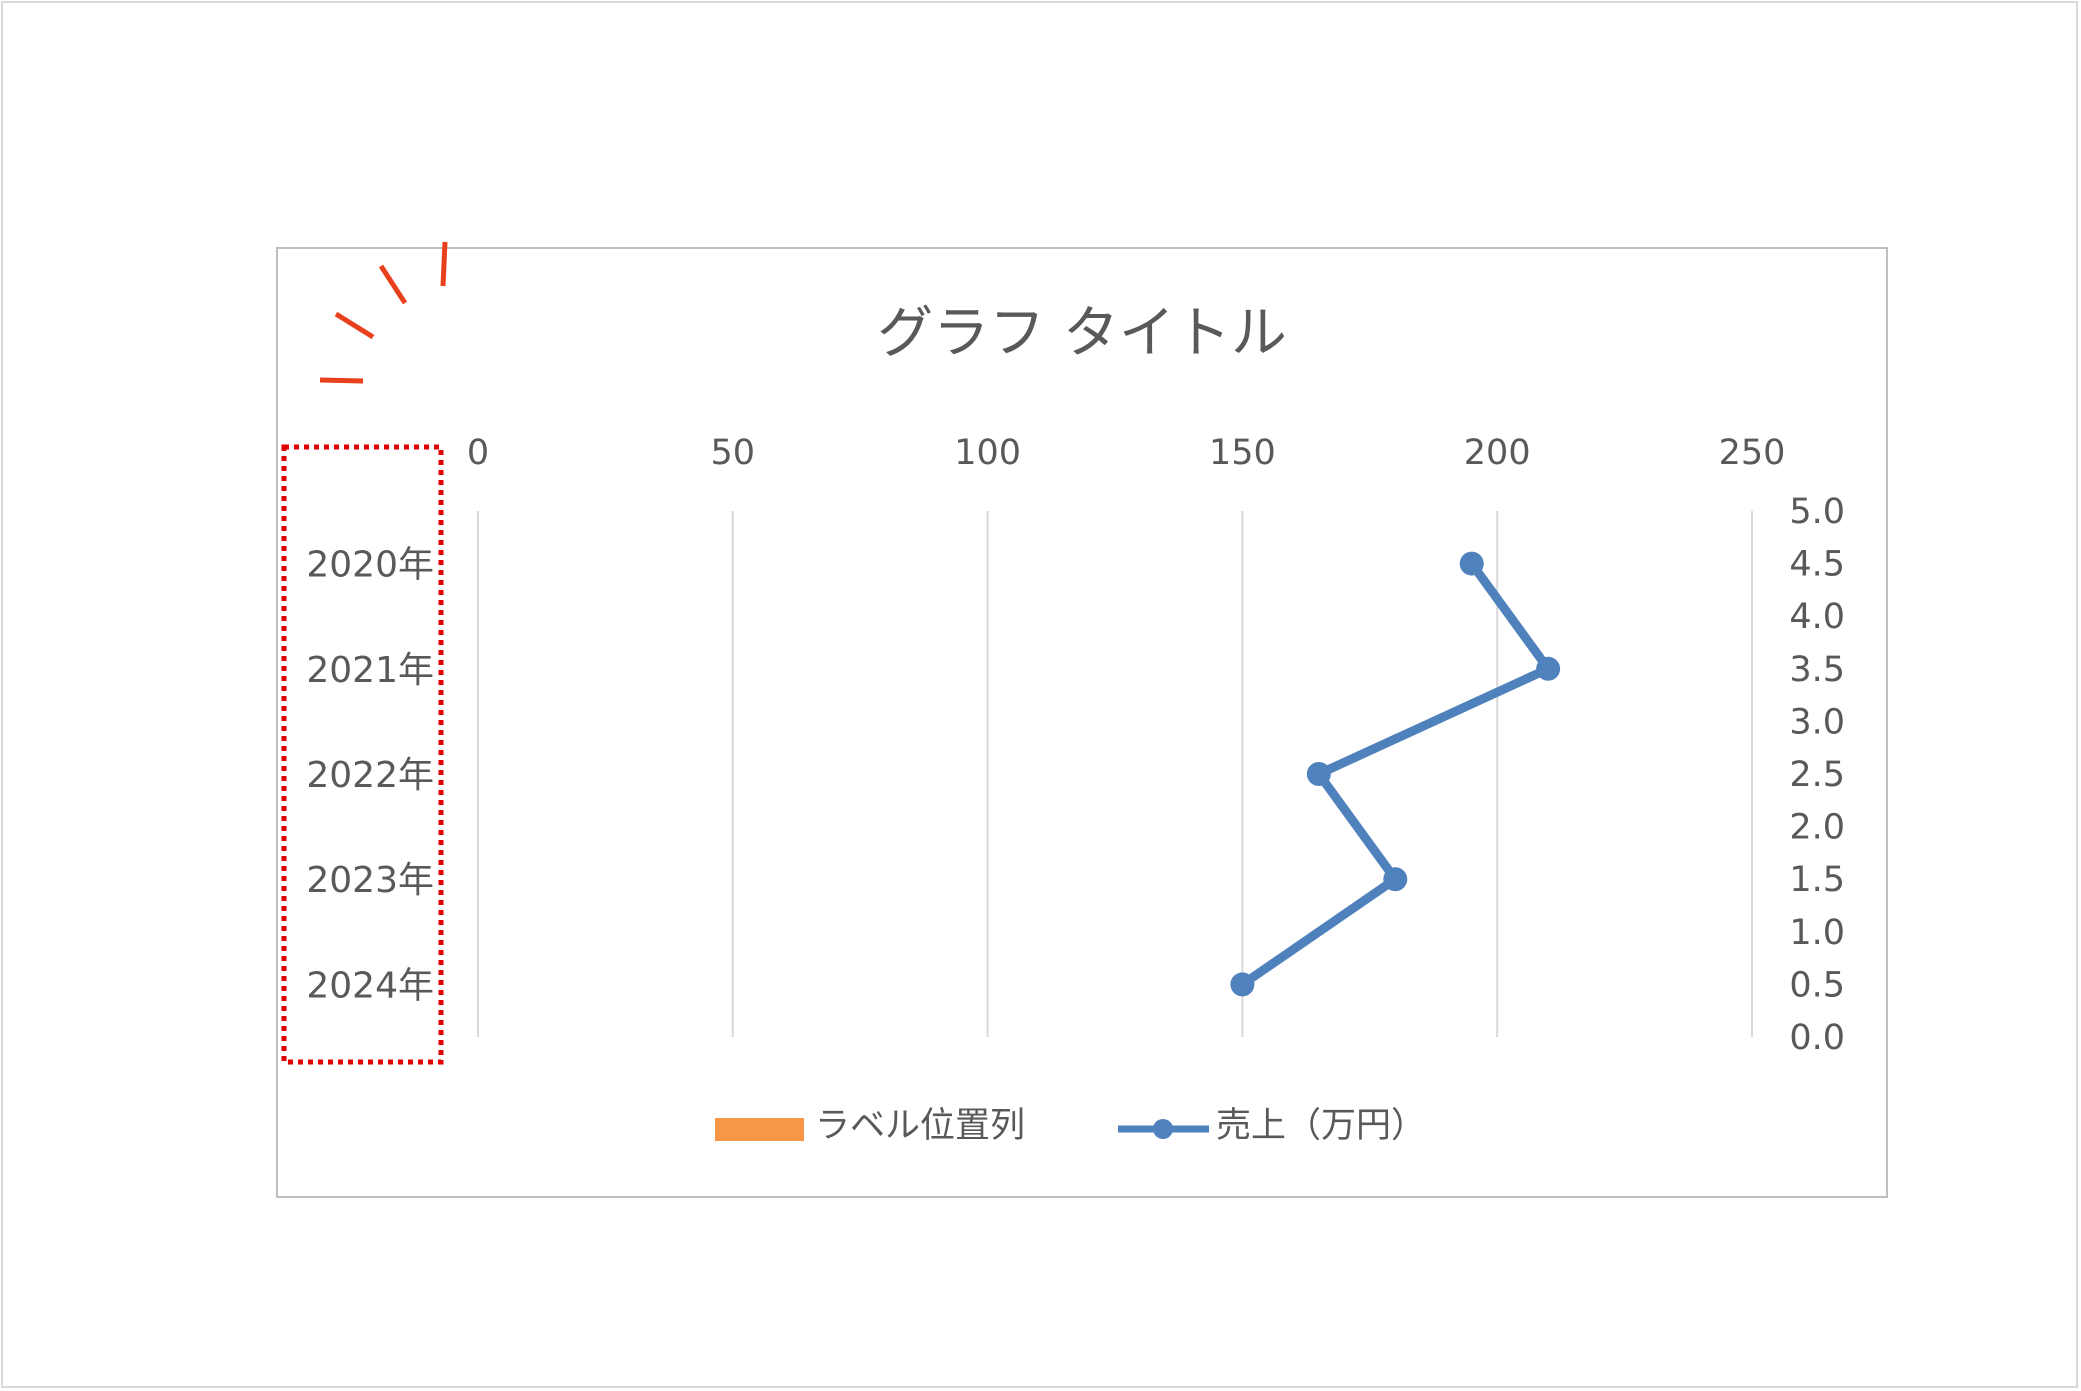  Describe the element at coordinates (1070, 1126) in the screenshot. I see `legend: ラベル位置列 売上（万円）` at that location.